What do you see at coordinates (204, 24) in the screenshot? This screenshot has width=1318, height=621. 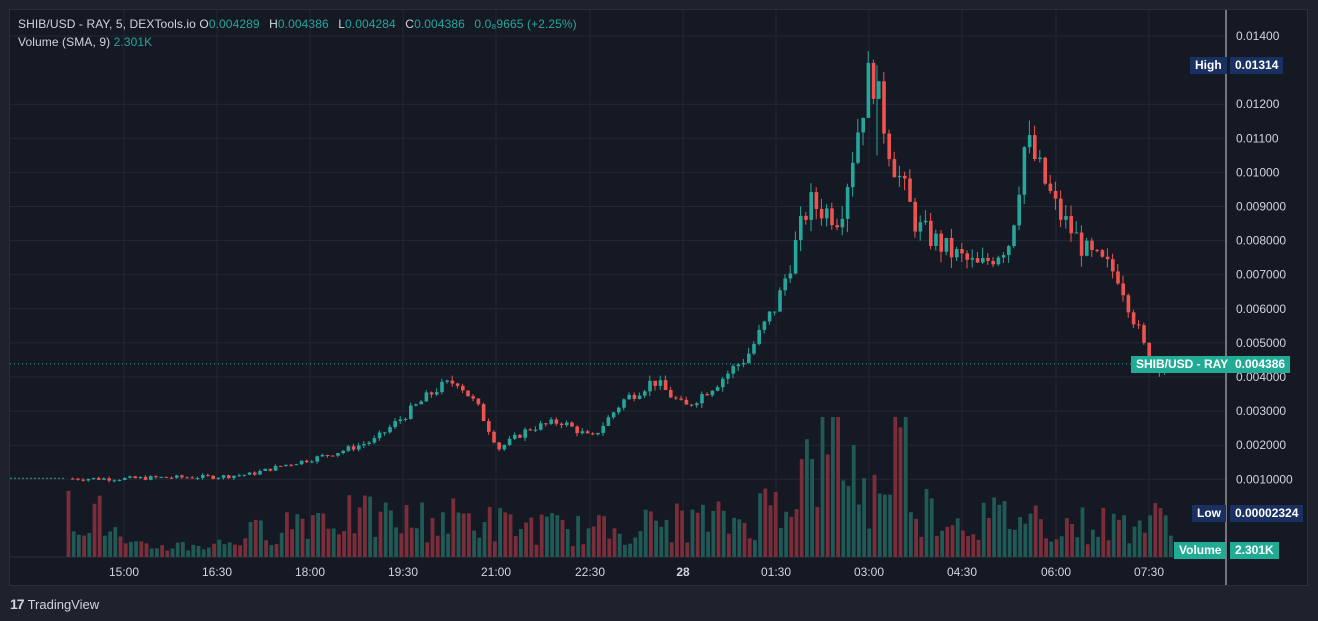 I see `open-key: O` at bounding box center [204, 24].